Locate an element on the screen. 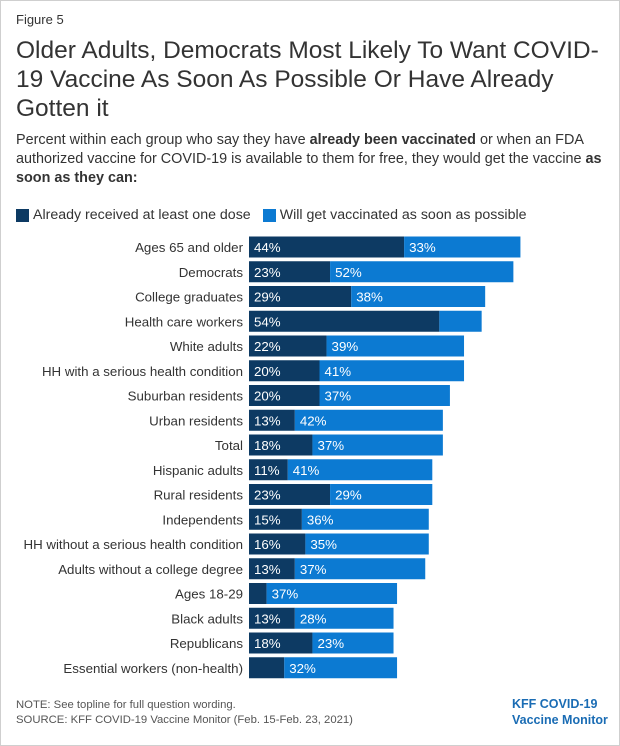 This screenshot has width=620, height=746. data-label-asap: 39% is located at coordinates (345, 346).